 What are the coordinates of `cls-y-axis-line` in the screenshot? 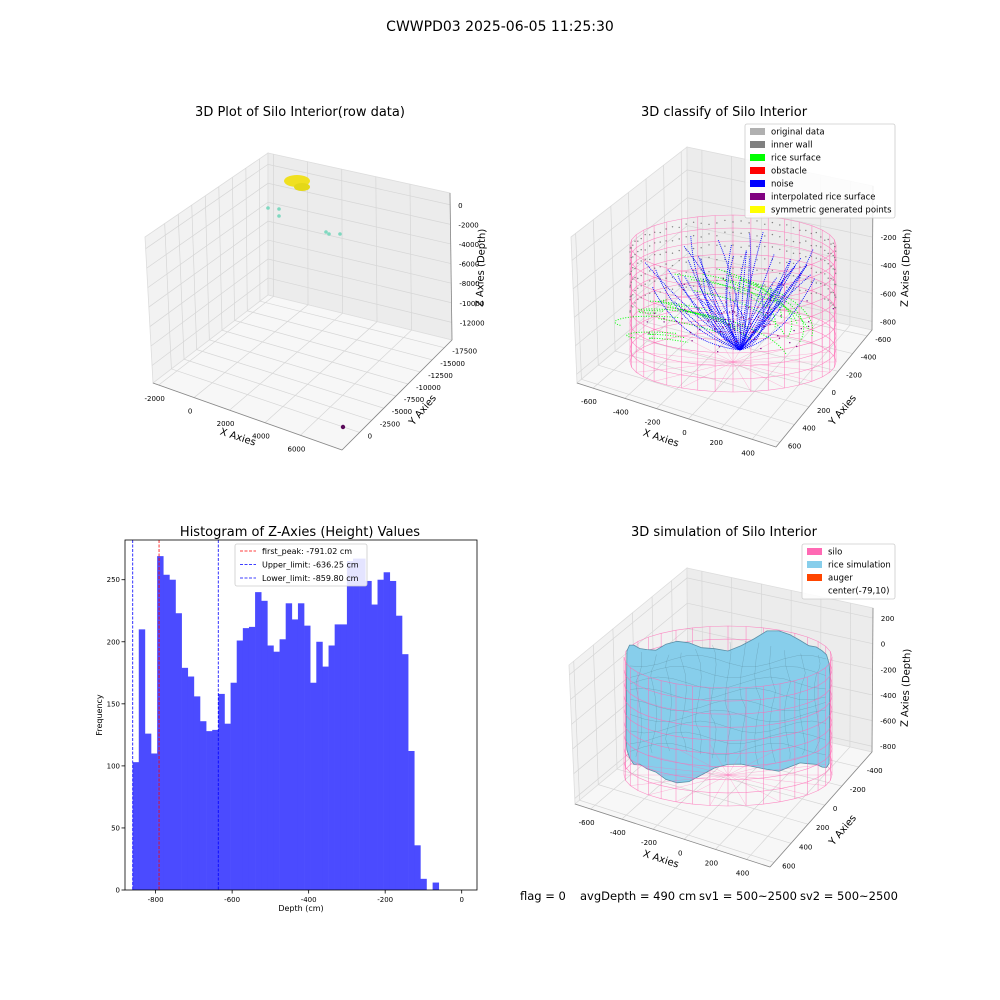 It's located at (824, 388).